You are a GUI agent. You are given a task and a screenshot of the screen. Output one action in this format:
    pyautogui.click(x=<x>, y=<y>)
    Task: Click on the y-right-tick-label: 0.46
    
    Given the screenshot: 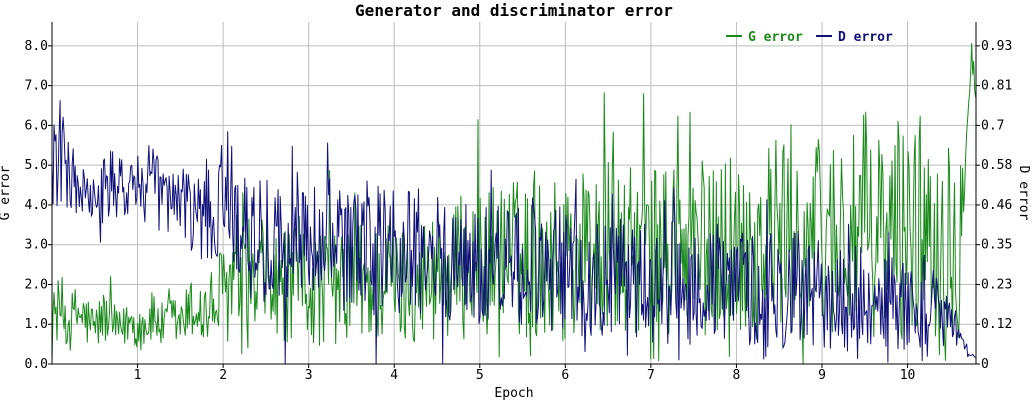 What is the action you would take?
    pyautogui.click(x=996, y=205)
    